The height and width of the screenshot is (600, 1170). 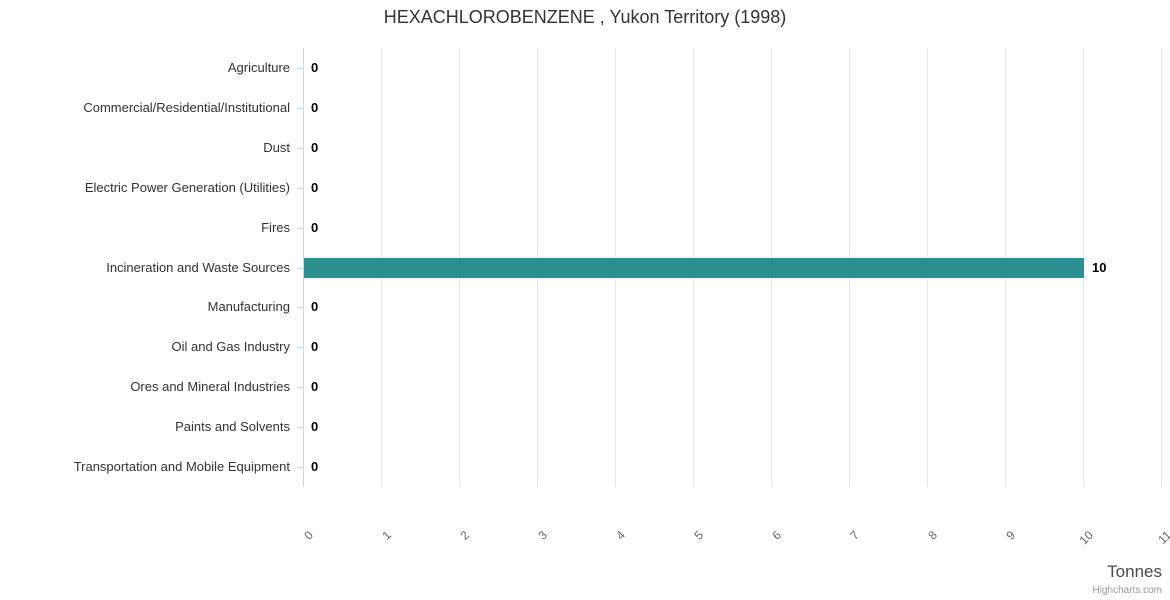 What do you see at coordinates (187, 187) in the screenshot?
I see `category-label: Electric Power Generation (Utilities)` at bounding box center [187, 187].